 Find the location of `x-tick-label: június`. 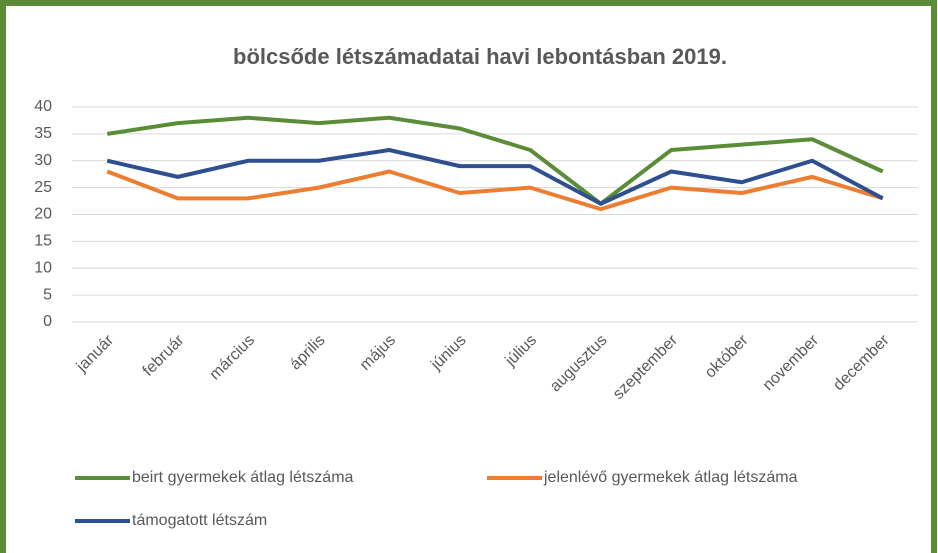

x-tick-label: június is located at coordinates (448, 353).